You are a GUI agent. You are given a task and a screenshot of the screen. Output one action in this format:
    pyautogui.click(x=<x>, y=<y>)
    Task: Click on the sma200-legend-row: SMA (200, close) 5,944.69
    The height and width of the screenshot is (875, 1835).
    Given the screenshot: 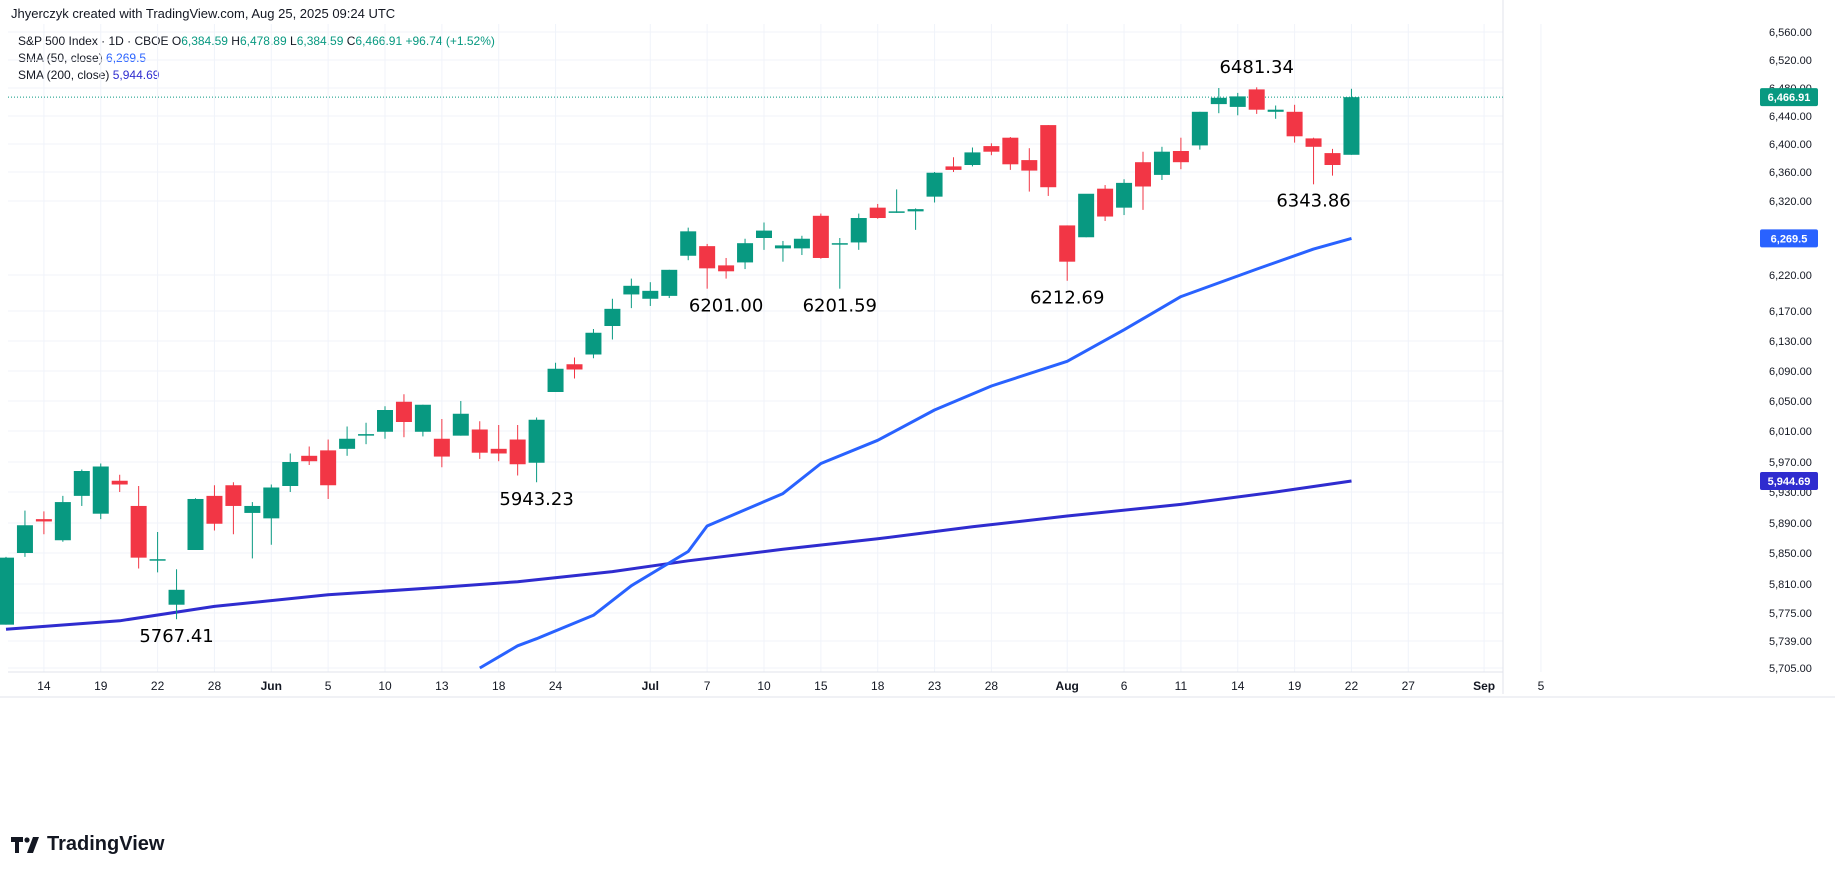 What is the action you would take?
    pyautogui.click(x=256, y=75)
    